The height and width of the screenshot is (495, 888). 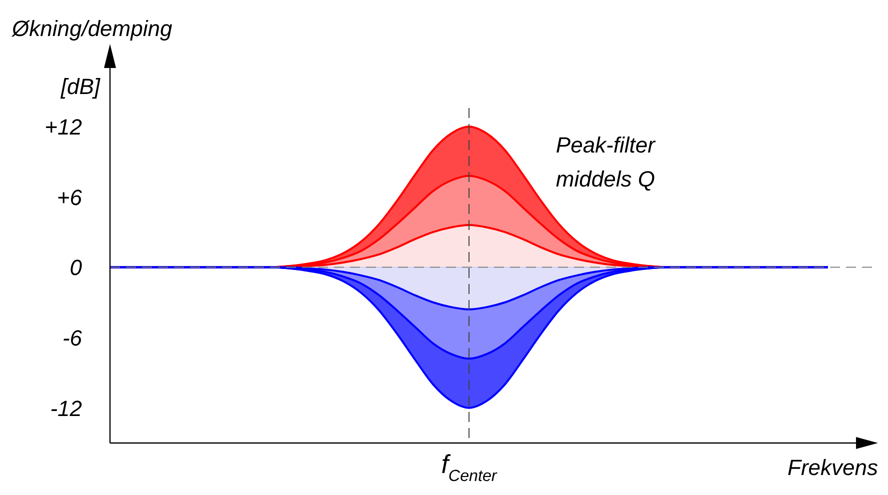 I want to click on y-tick-label: -6, so click(x=72, y=337).